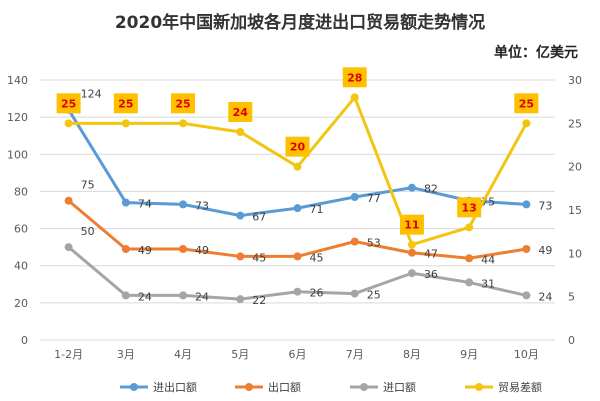 The image size is (600, 401). What do you see at coordinates (284, 387) in the screenshot?
I see `legend-item: 出口额` at bounding box center [284, 387].